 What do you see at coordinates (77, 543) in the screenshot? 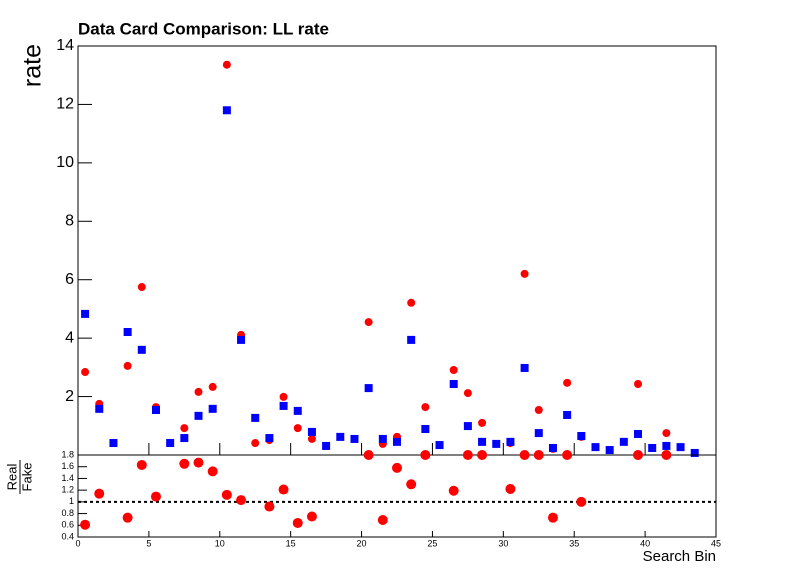
I see `x-tick-label: 0` at bounding box center [77, 543].